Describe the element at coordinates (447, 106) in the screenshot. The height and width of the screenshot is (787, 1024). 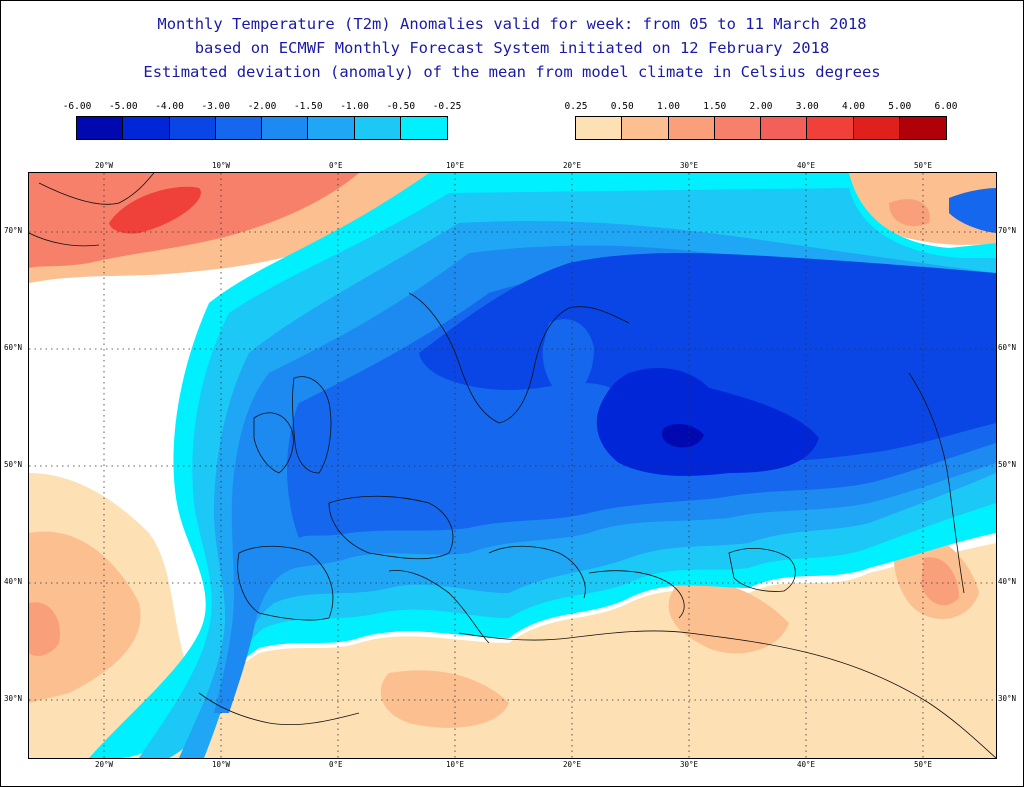
I see `negative-legend-label: -0.25` at that location.